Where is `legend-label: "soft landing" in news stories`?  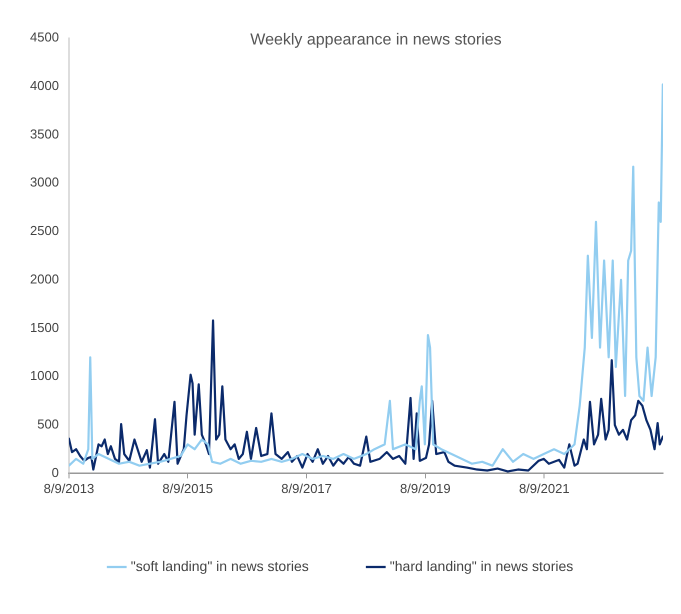
legend-label: "soft landing" in news stories is located at coordinates (219, 566).